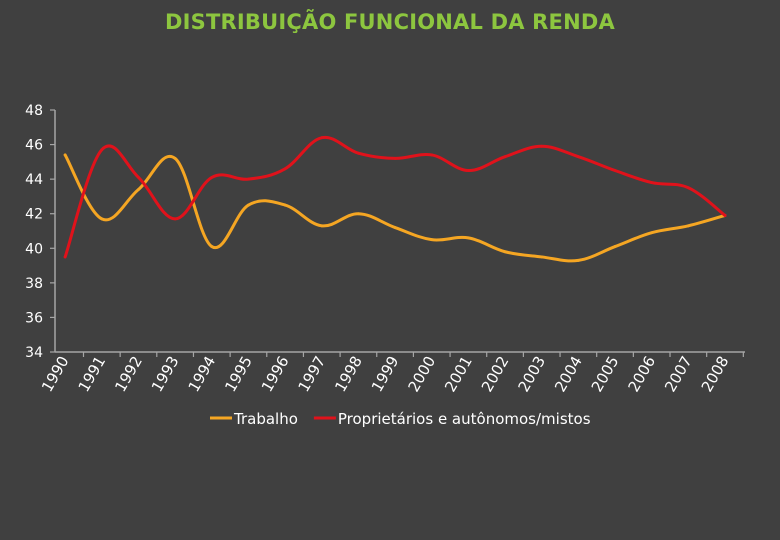 The image size is (780, 540). Describe the element at coordinates (34, 180) in the screenshot. I see `y-tick-label: 44` at that location.